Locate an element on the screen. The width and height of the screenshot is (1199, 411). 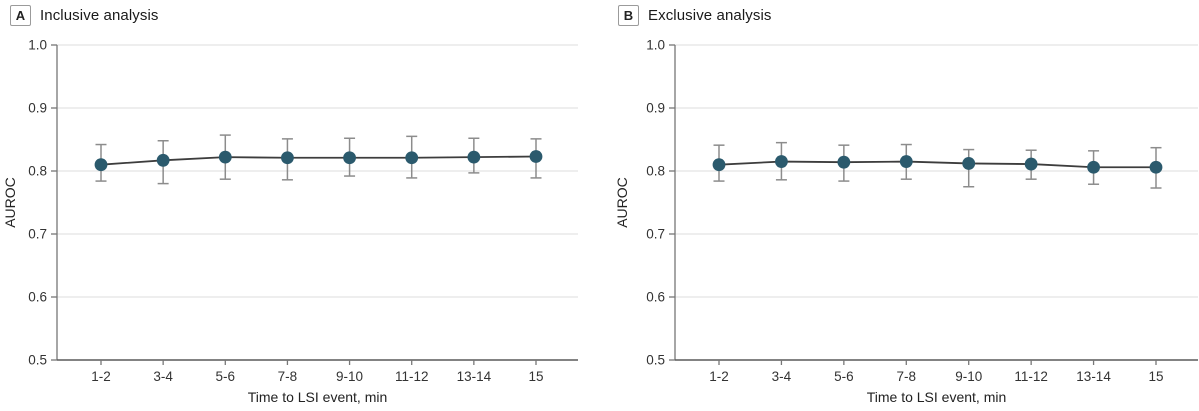
panel-a-title: Inclusive analysis is located at coordinates (99, 15).